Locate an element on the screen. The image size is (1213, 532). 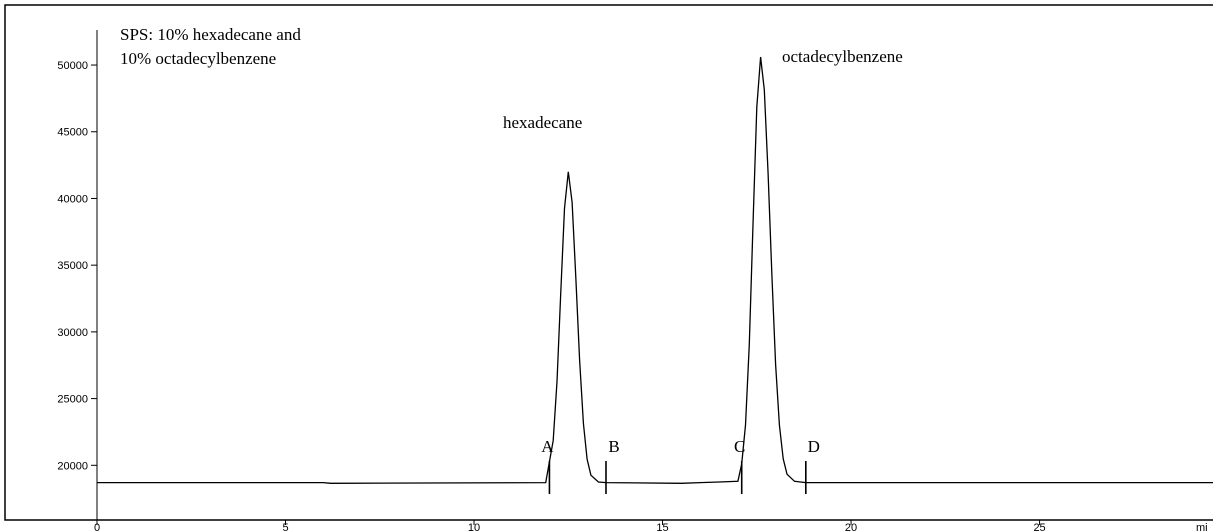
y-tick-label: 30000 is located at coordinates (72, 333).